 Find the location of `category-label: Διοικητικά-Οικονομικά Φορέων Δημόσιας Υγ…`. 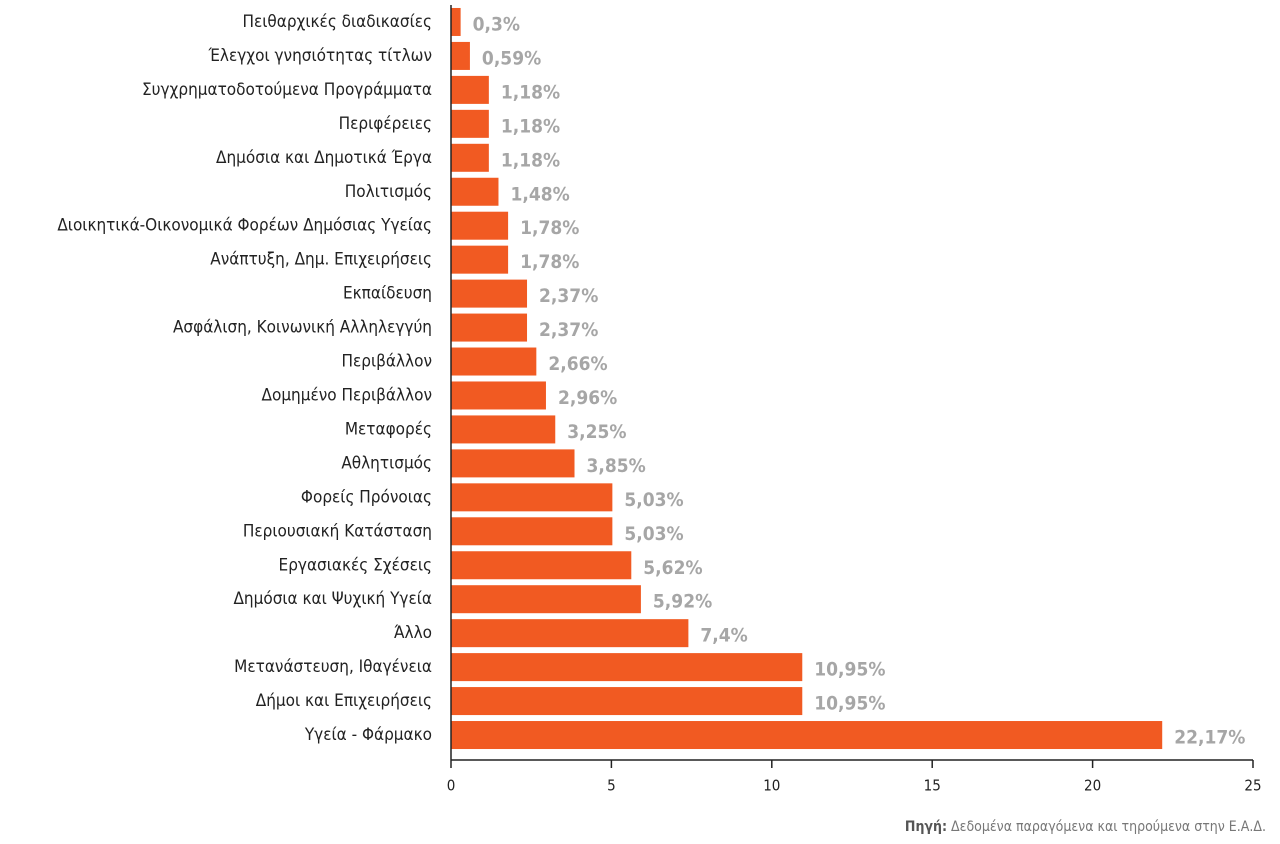

category-label: Διοικητικά-Οικονομικά Φορέων Δημόσιας Υγ… is located at coordinates (244, 226).